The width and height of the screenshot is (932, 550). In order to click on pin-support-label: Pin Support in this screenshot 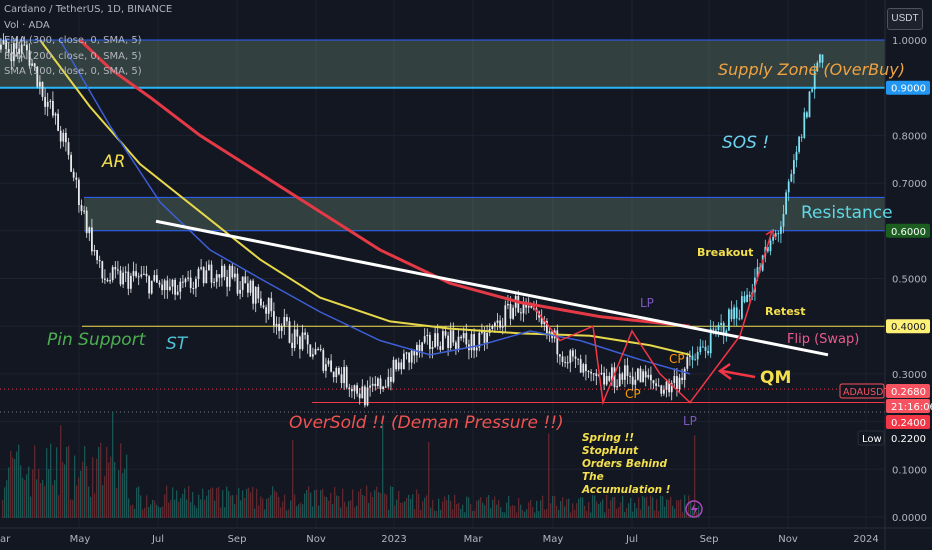, I will do `click(96, 340)`.